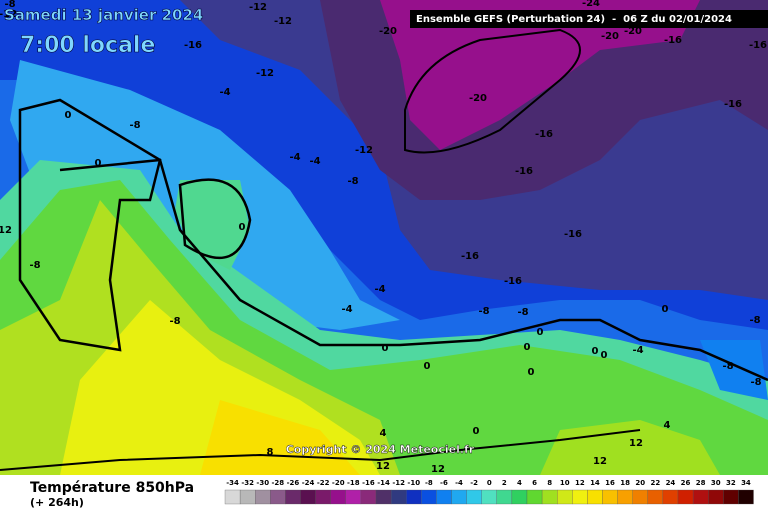 The image size is (768, 516). Describe the element at coordinates (338, 483) in the screenshot. I see `scale-label: -20` at that location.